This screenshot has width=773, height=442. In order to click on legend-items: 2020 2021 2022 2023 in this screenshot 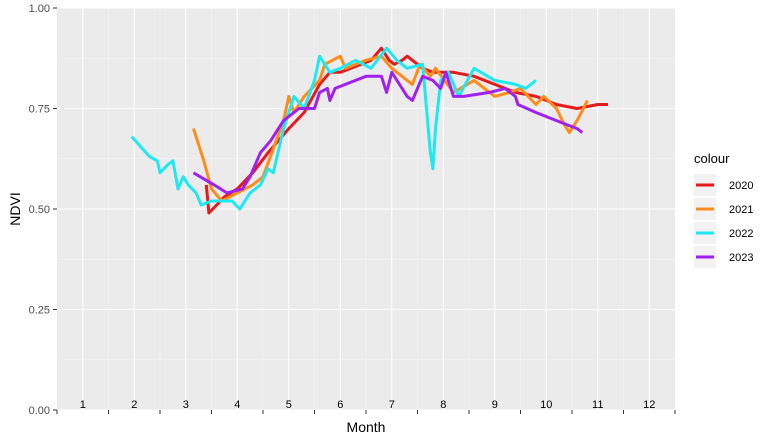, I will do `click(723, 221)`.